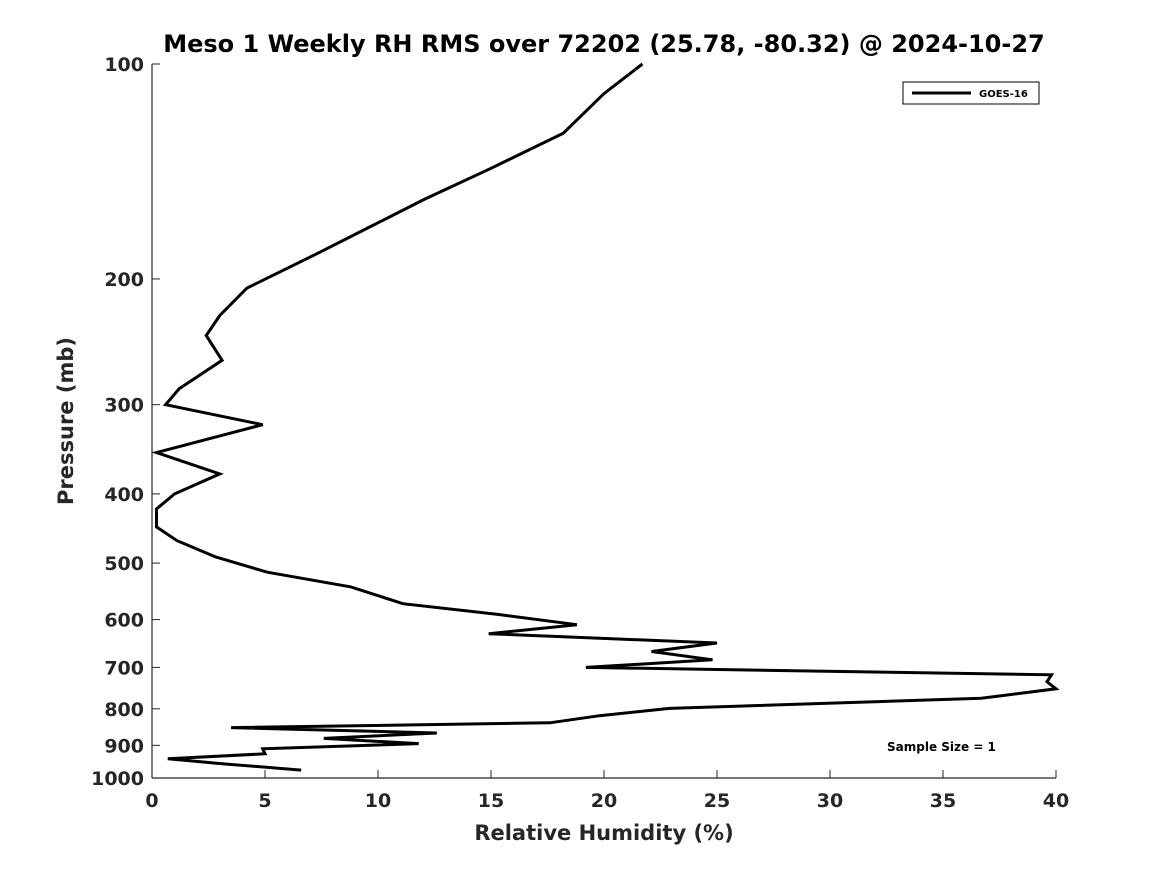 This screenshot has height=875, width=1167. What do you see at coordinates (491, 801) in the screenshot?
I see `x-tick-label: 15` at bounding box center [491, 801].